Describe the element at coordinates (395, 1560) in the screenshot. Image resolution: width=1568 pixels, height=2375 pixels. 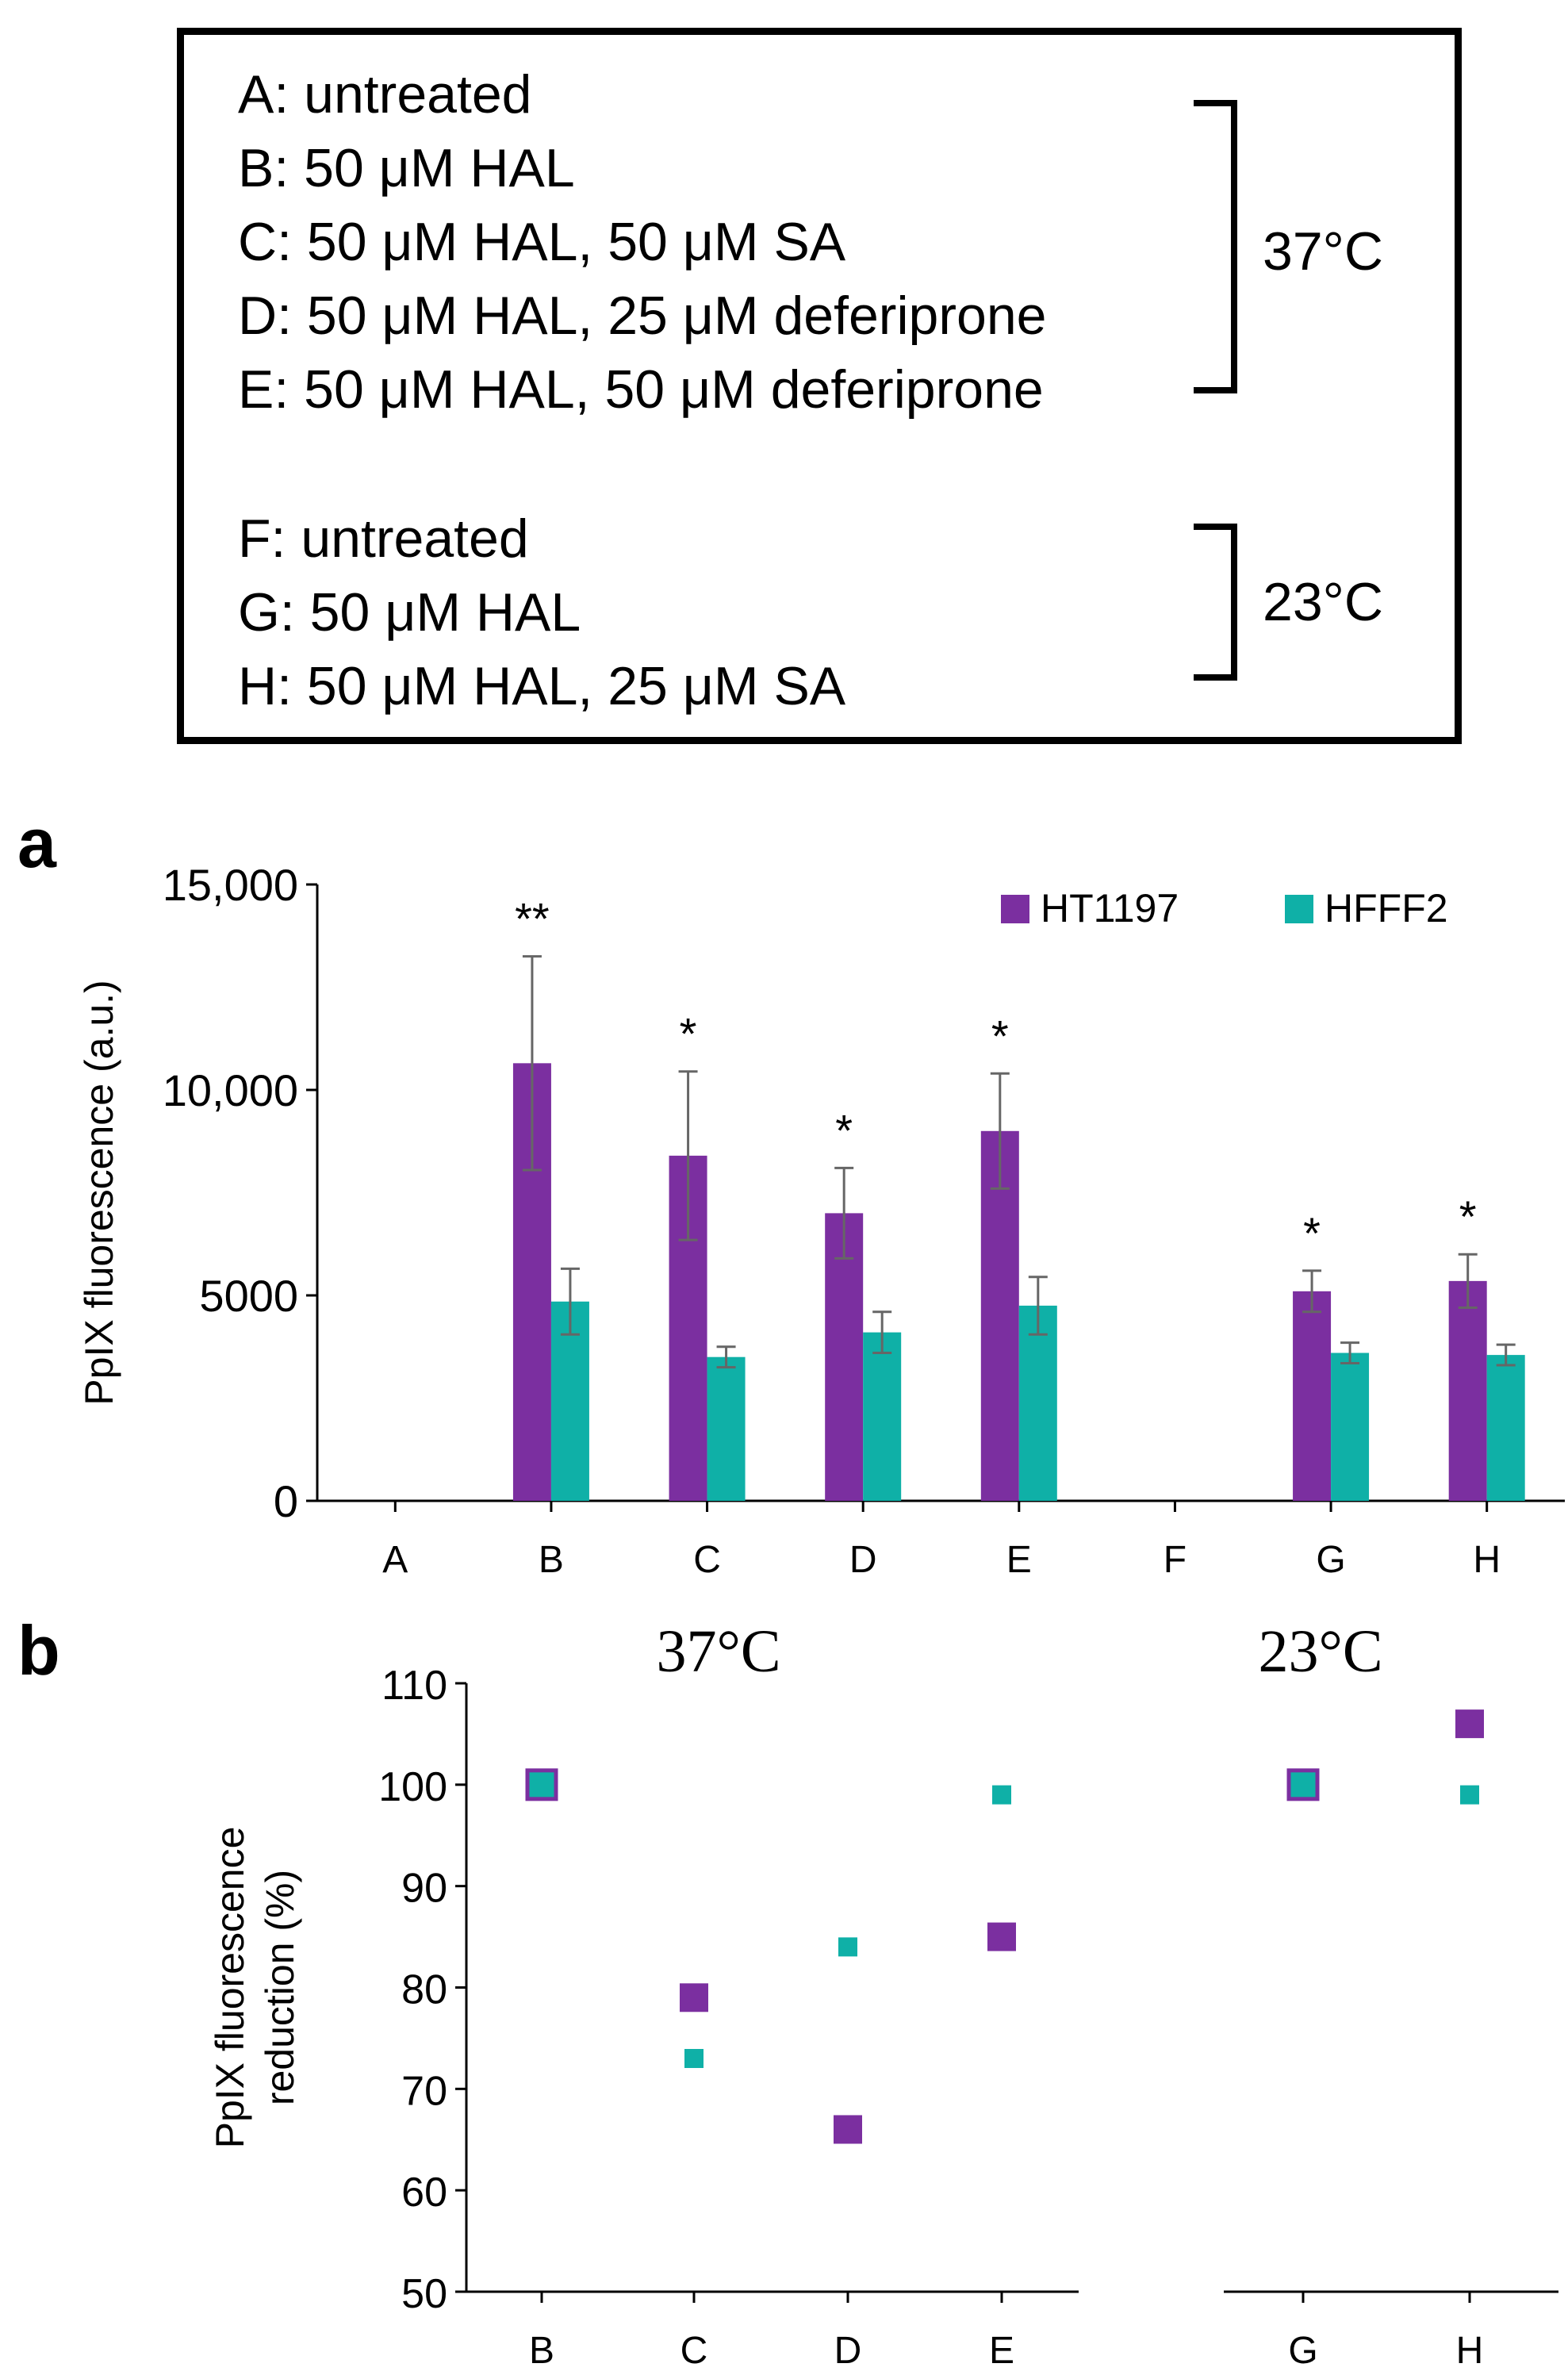
I see `a-x-tick-label: A` at that location.